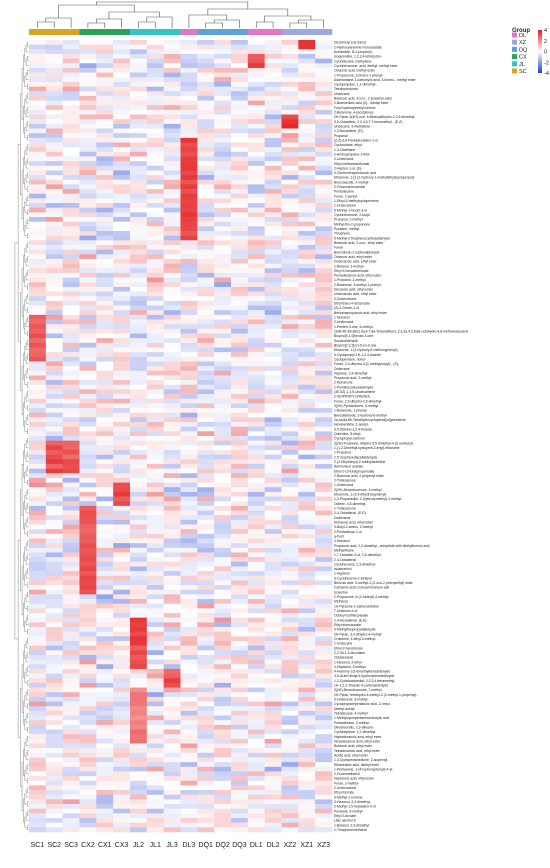  What do you see at coordinates (343, 644) in the screenshot?
I see `row-label: 1-Undecyne` at bounding box center [343, 644].